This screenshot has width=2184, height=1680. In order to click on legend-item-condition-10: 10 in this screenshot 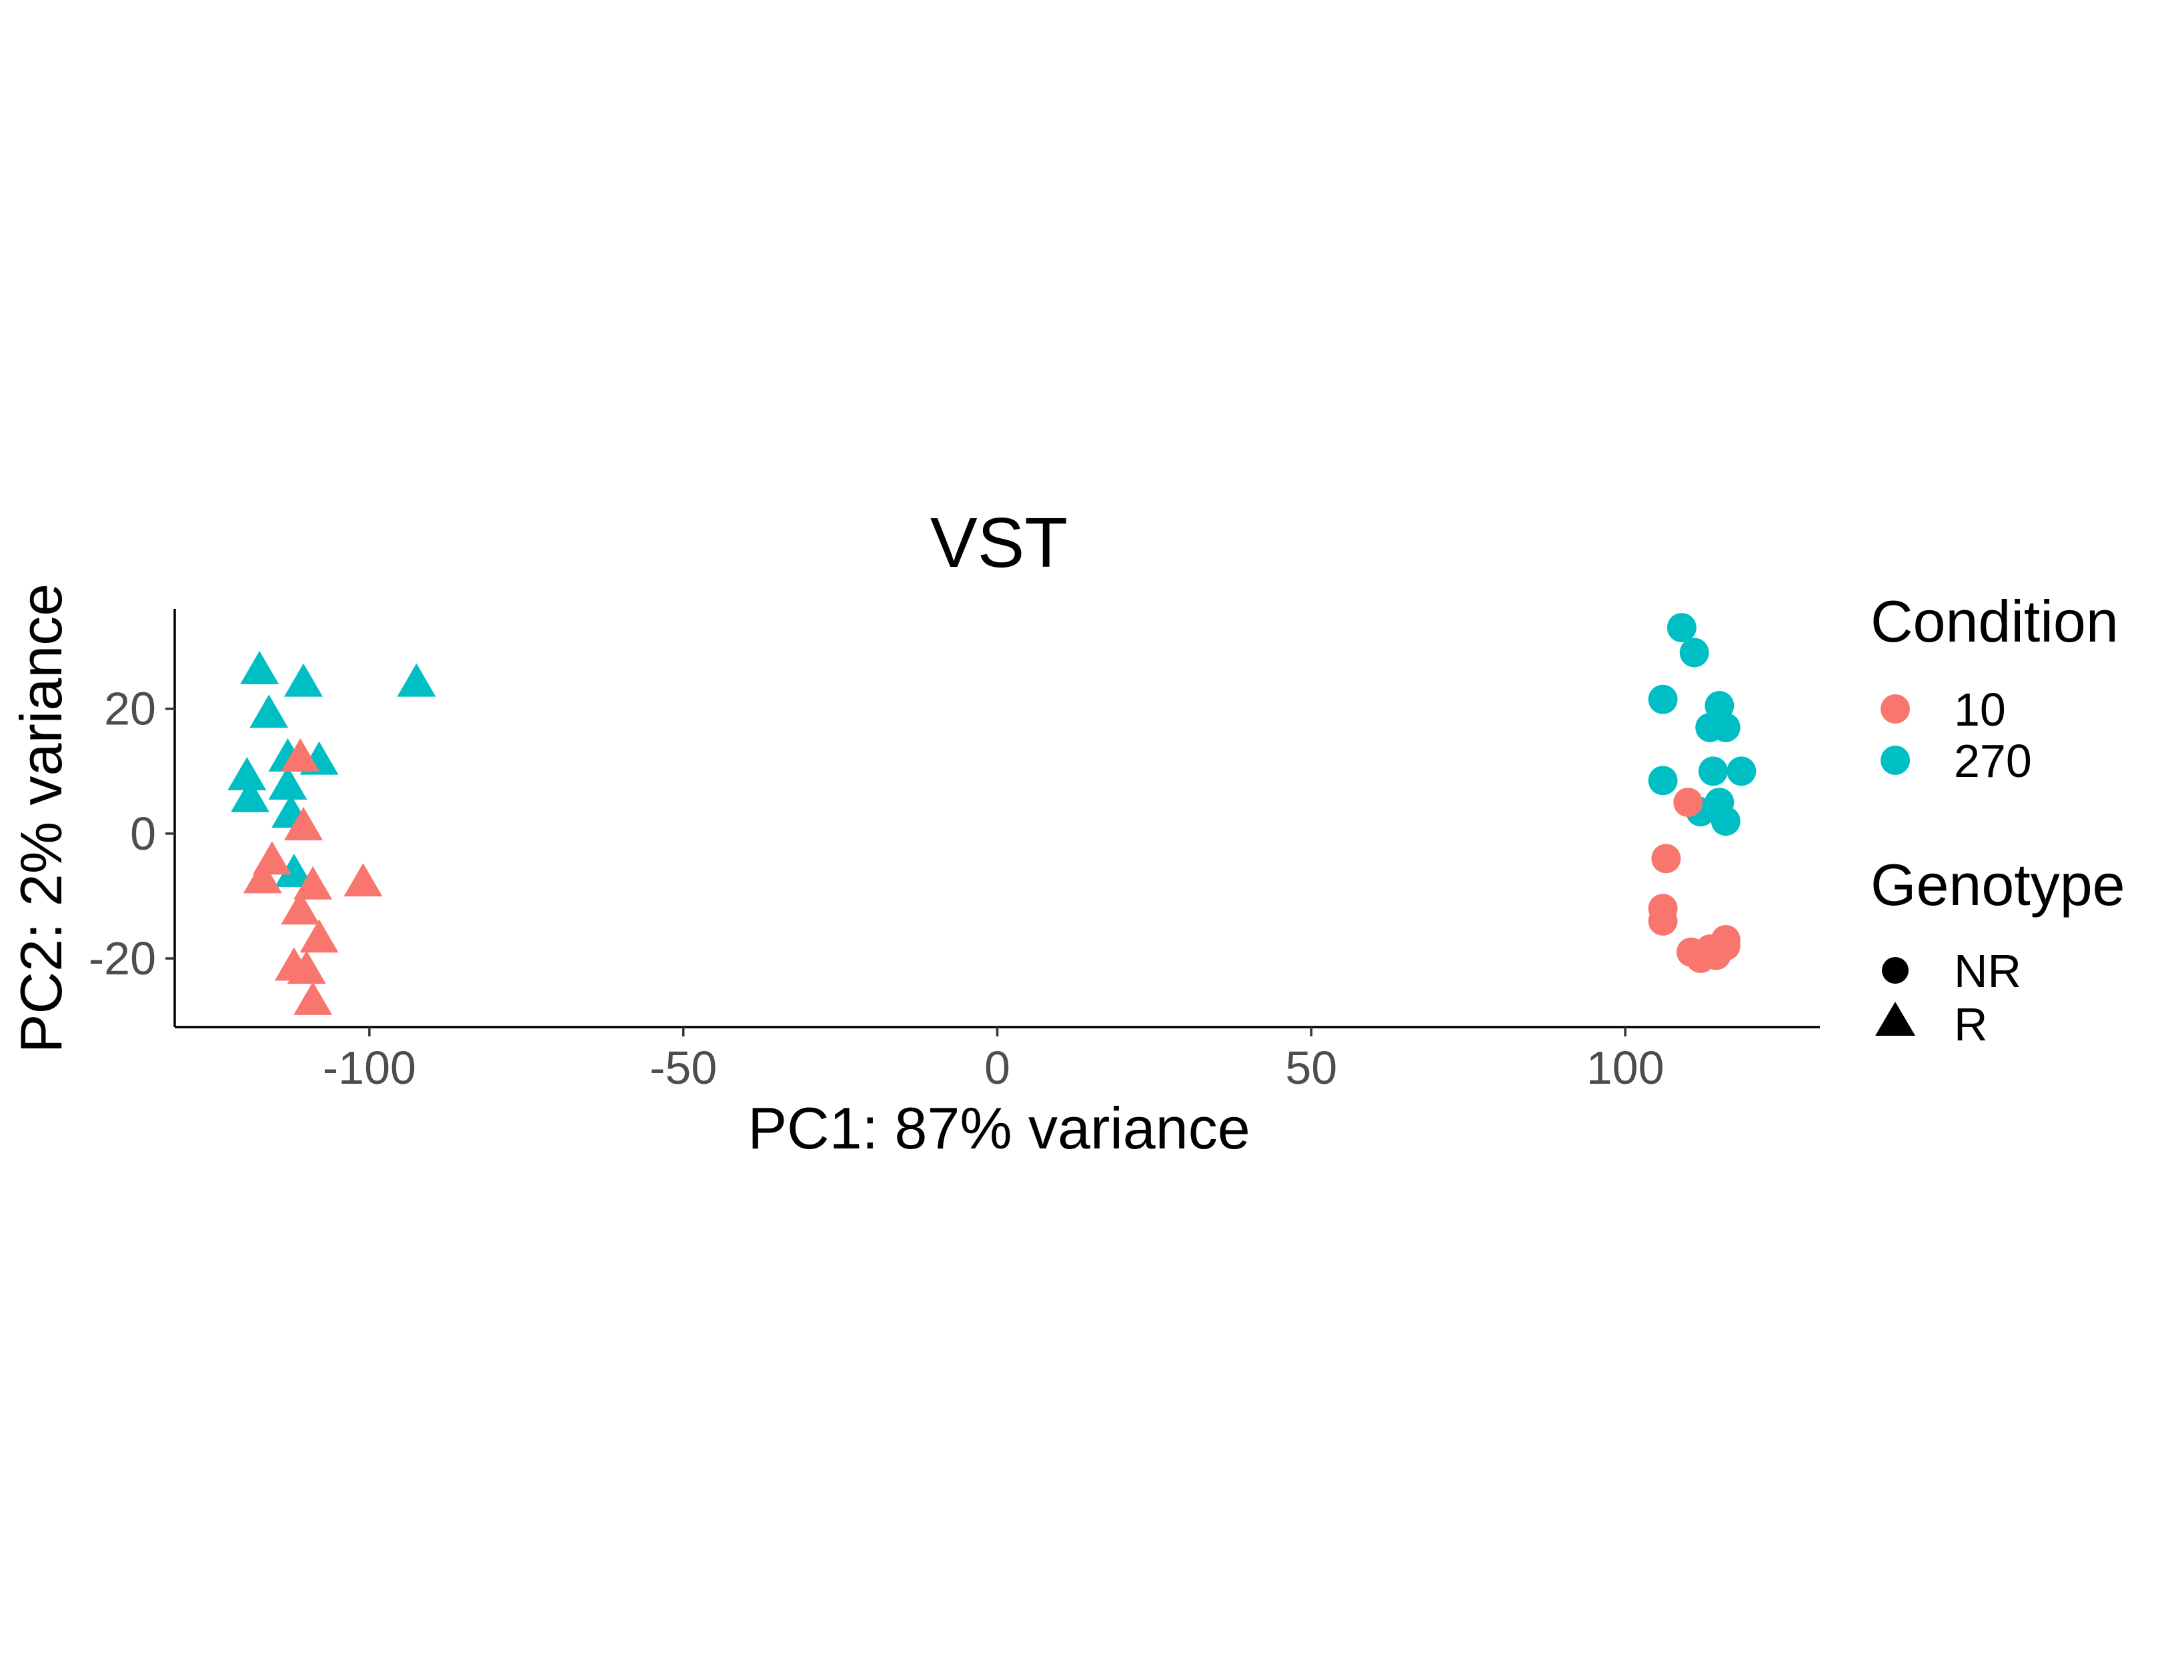, I will do `click(1944, 710)`.